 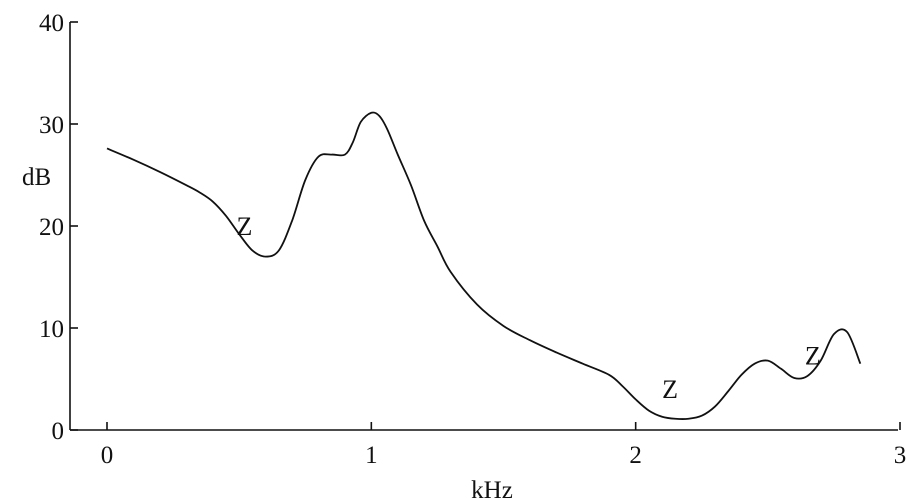 I want to click on y-axis-label: dB, so click(x=36, y=177).